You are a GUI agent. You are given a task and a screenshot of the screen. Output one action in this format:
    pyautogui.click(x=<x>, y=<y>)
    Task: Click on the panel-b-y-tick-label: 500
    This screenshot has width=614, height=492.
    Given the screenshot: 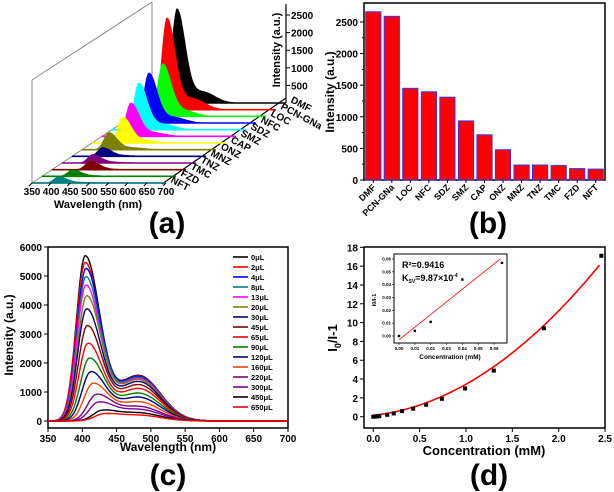 What is the action you would take?
    pyautogui.click(x=349, y=149)
    